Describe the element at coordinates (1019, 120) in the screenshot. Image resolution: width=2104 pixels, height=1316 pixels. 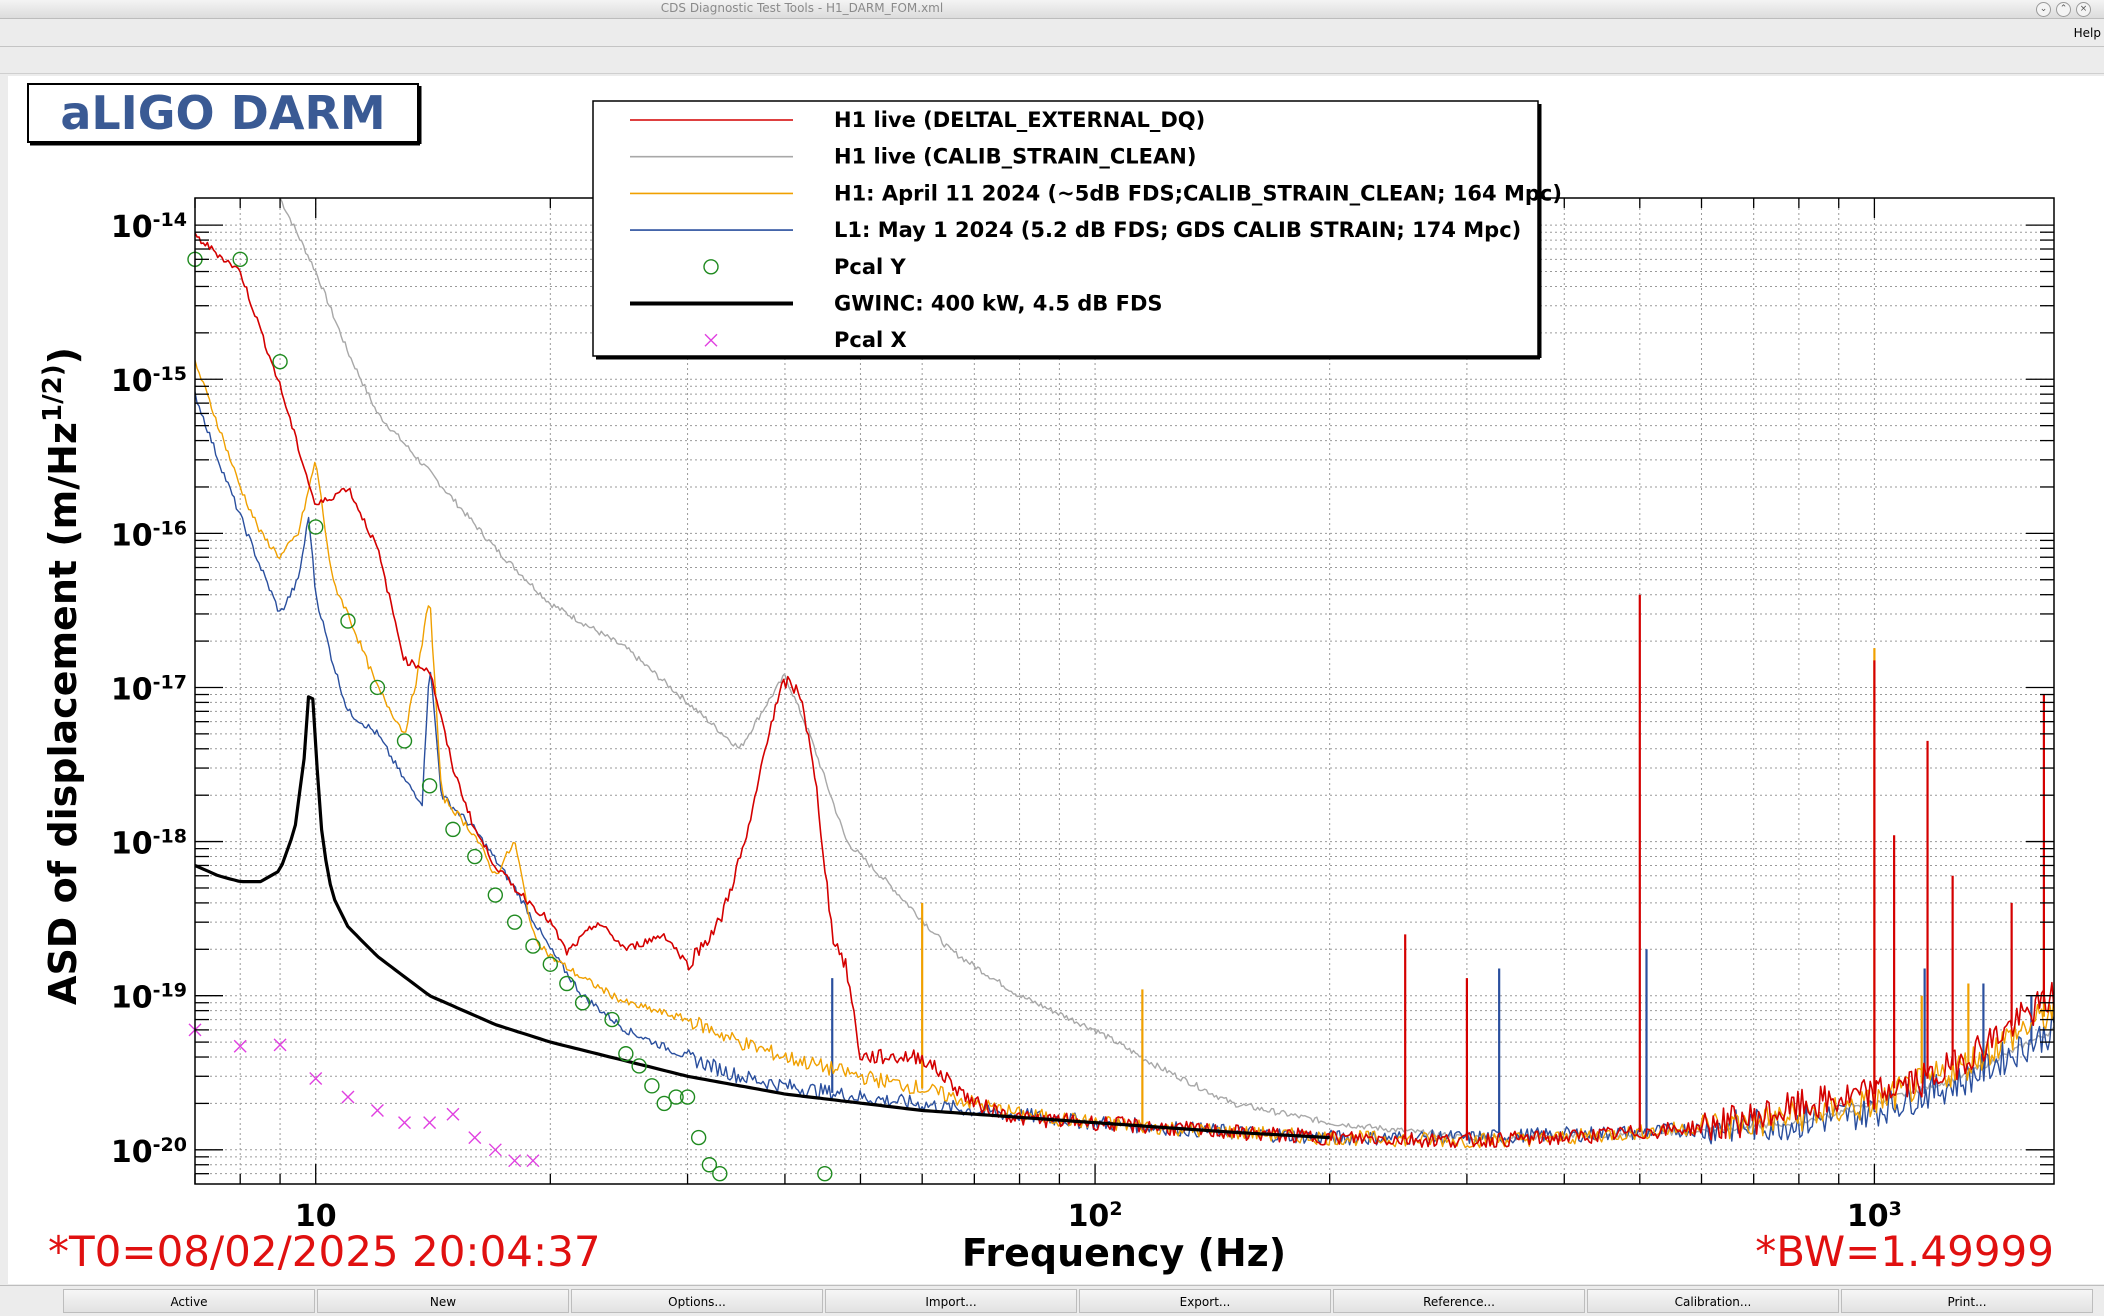
I see `legend-label: H1 live (DELTAL_EXTERNAL_DQ)` at that location.